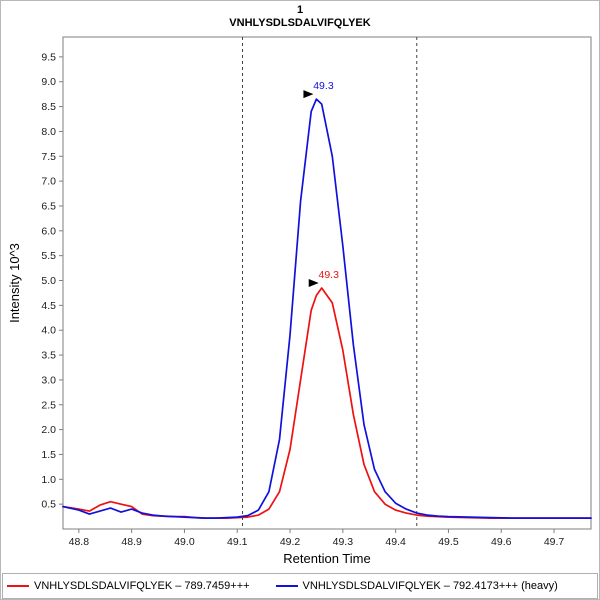  I want to click on x-tick-label: 49.7, so click(554, 542).